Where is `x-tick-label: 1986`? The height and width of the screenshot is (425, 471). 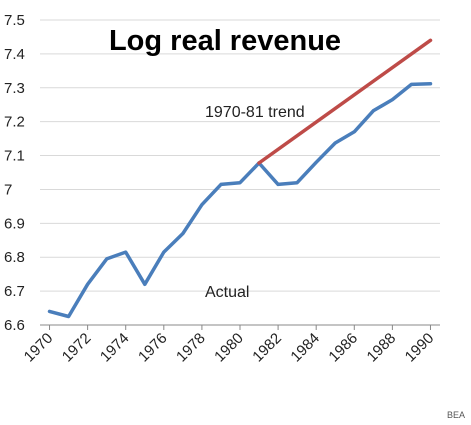
x-tick-label: 1986 is located at coordinates (343, 348).